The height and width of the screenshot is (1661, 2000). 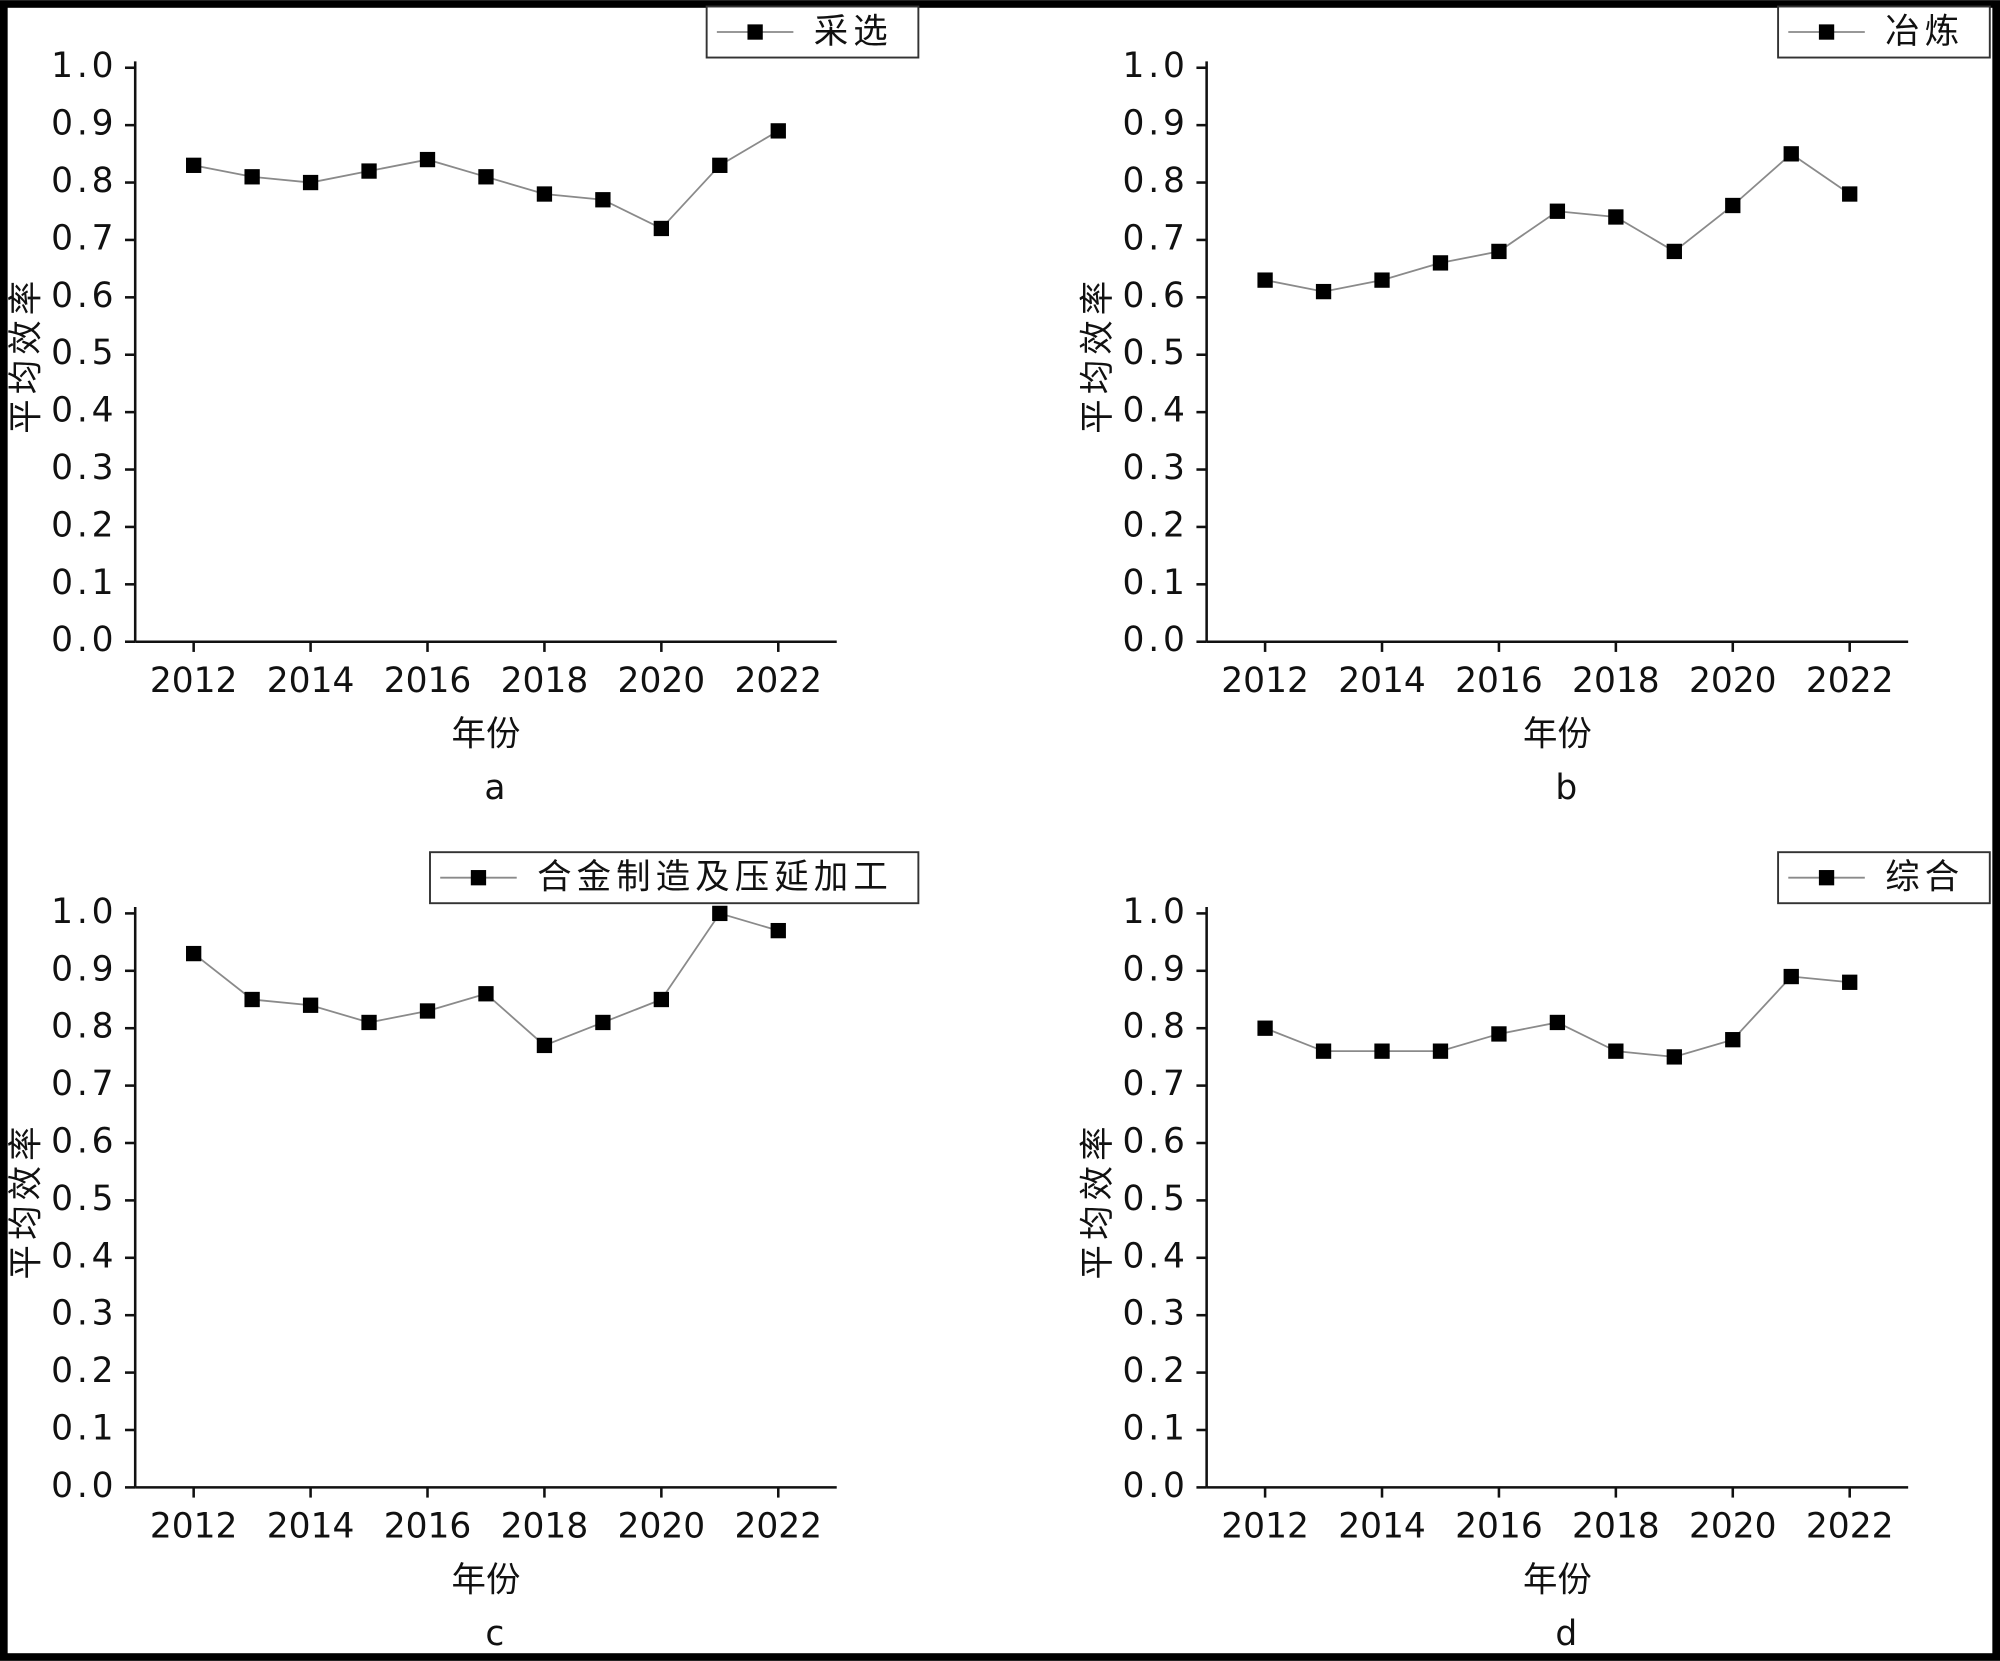 I want to click on panel-label: a, so click(x=494, y=788).